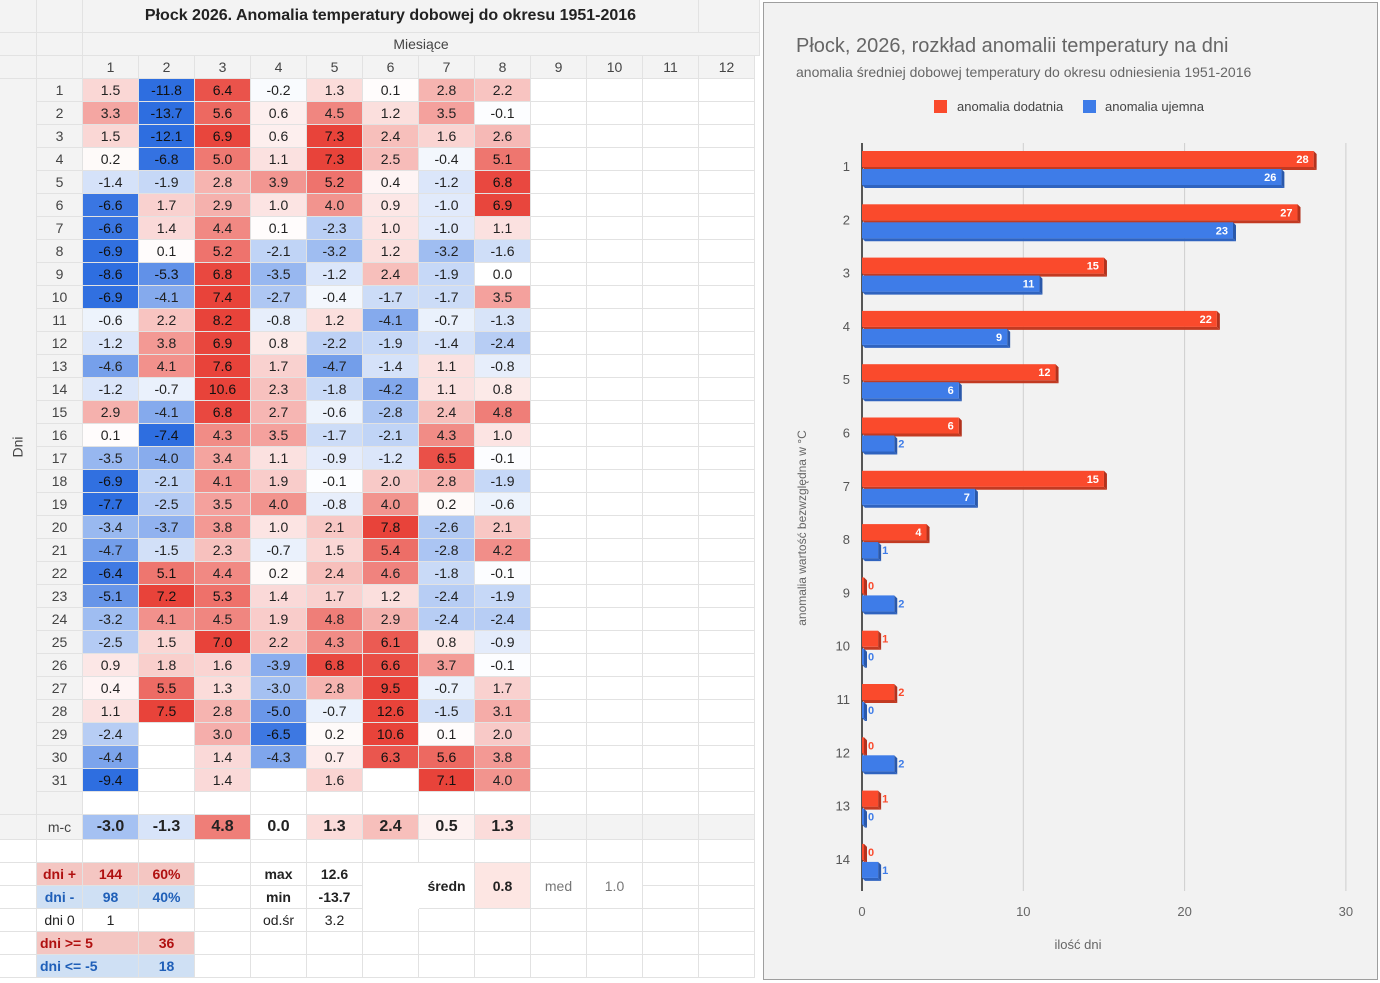  Describe the element at coordinates (223, 642) in the screenshot. I see `data-cell: 7.0` at that location.